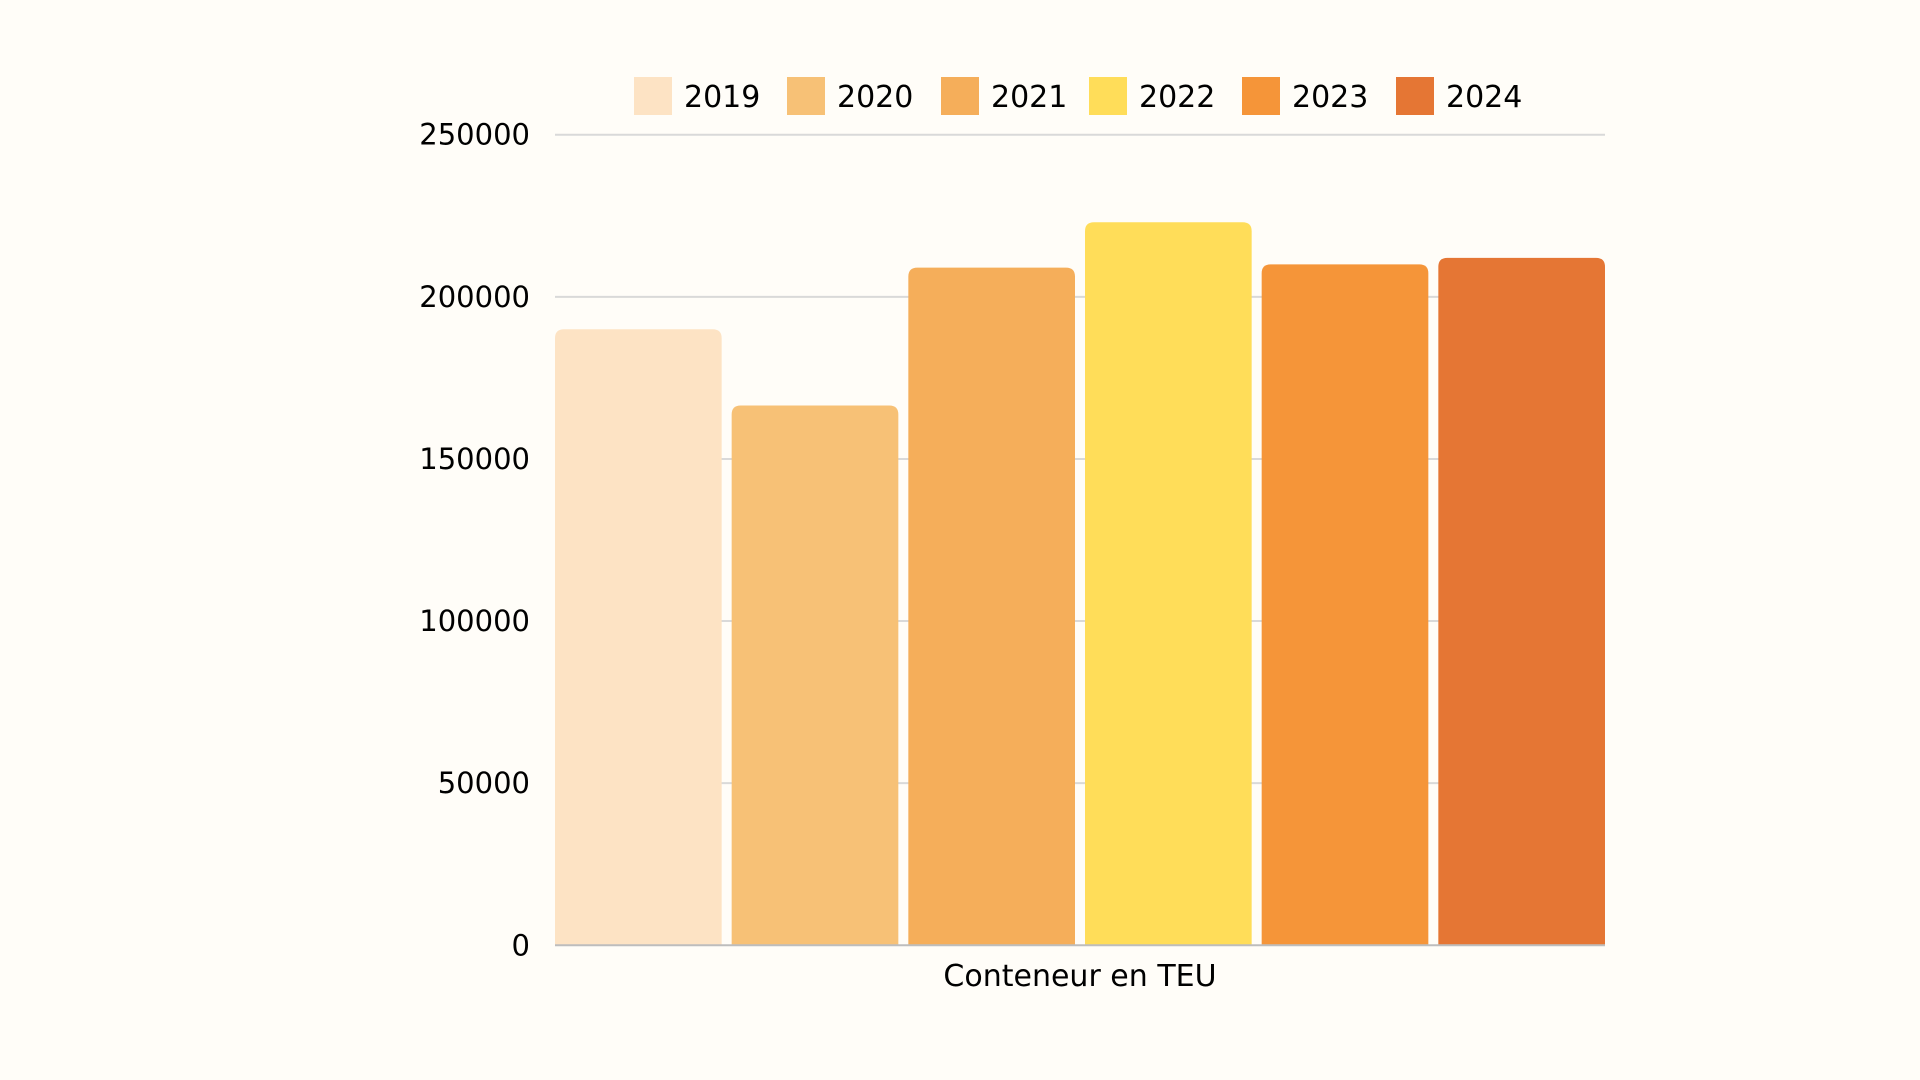  What do you see at coordinates (722, 97) in the screenshot?
I see `legend-label: 2019` at bounding box center [722, 97].